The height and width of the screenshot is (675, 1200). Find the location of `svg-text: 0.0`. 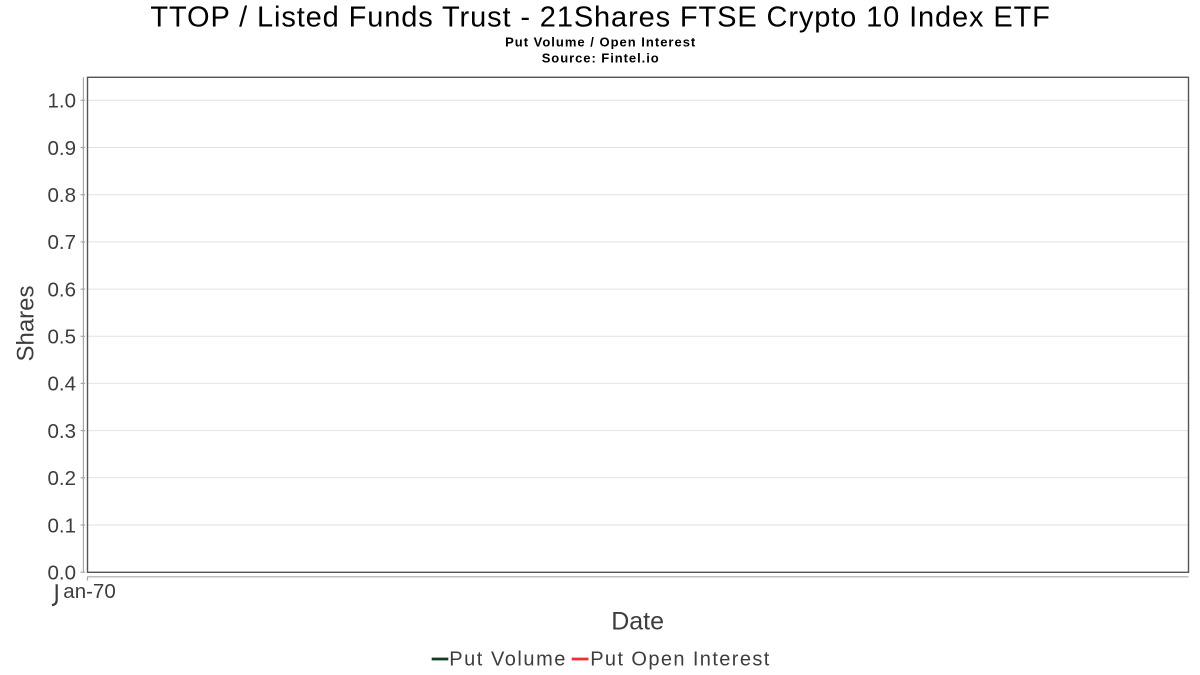

svg-text: 0.0 is located at coordinates (62, 573).